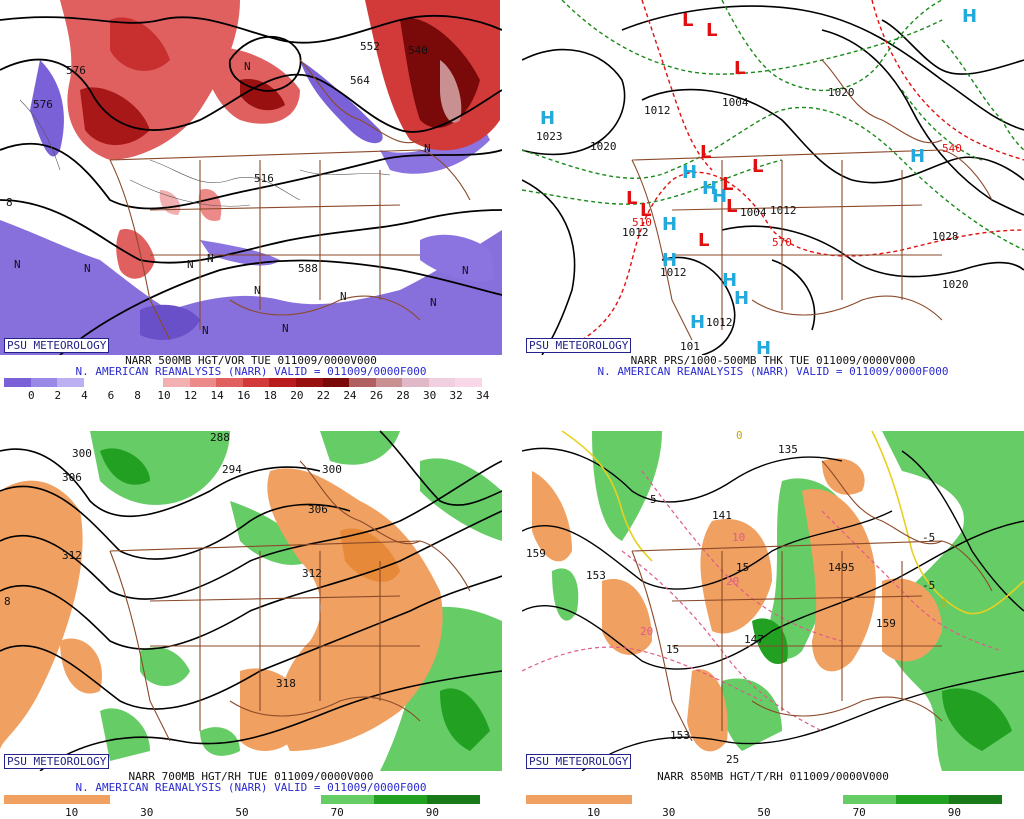 Image resolution: width=1024 pixels, height=819 pixels. I want to click on contour-label: 306, so click(72, 477).